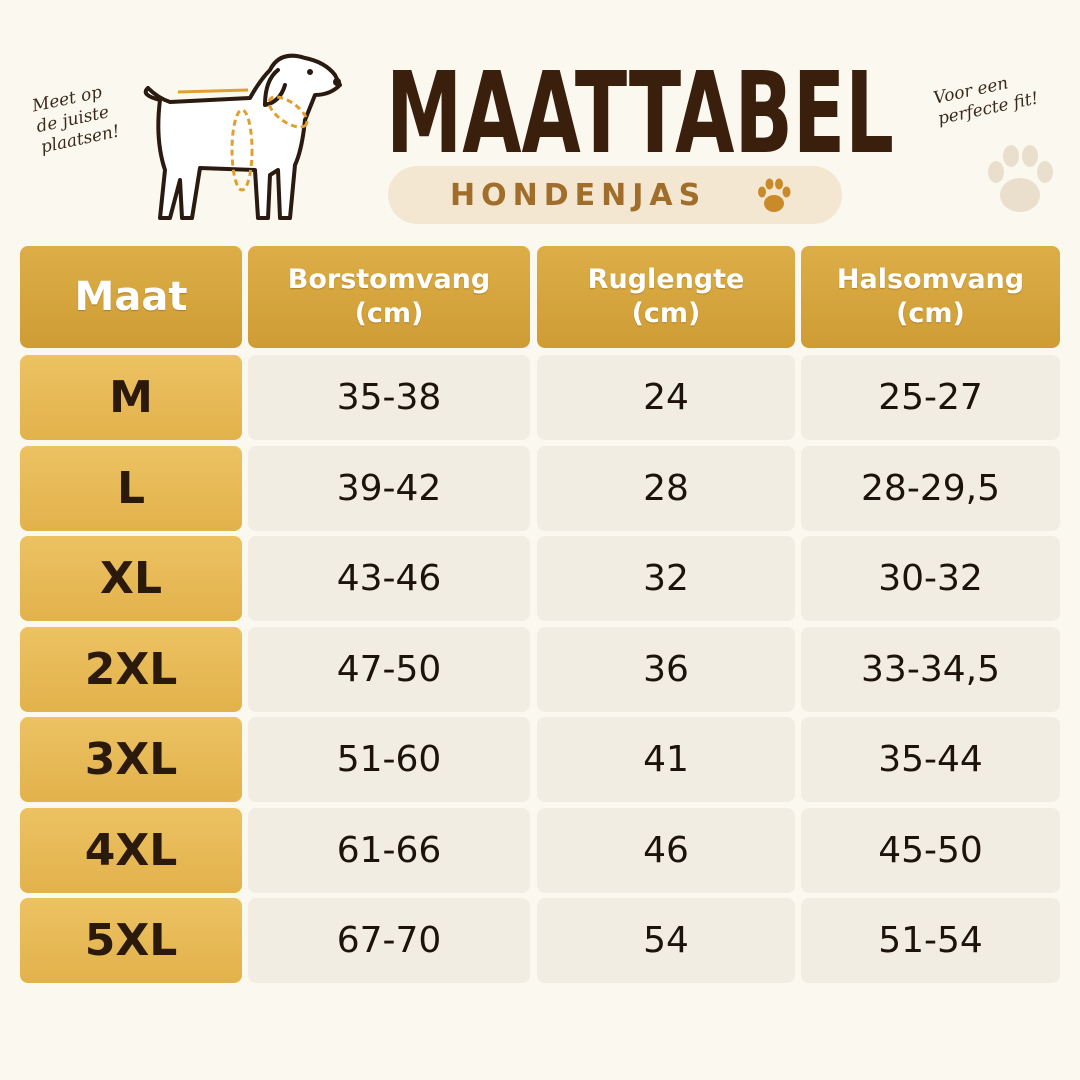  What do you see at coordinates (389, 397) in the screenshot?
I see `value-cell: 35-38` at bounding box center [389, 397].